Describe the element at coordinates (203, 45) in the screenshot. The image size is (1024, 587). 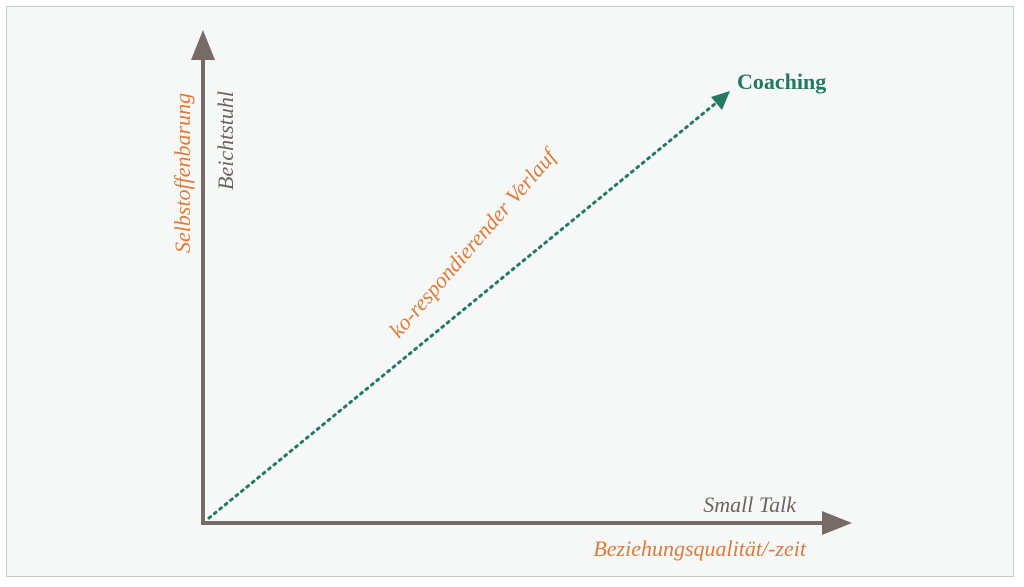
I see `y-axis-arrowhead` at that location.